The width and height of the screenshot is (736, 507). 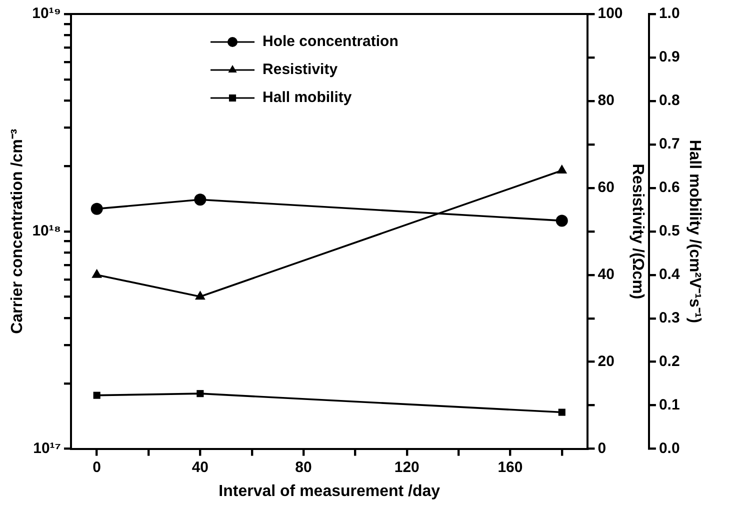 What do you see at coordinates (669, 144) in the screenshot?
I see `y3-tick-label: 0.7` at bounding box center [669, 144].